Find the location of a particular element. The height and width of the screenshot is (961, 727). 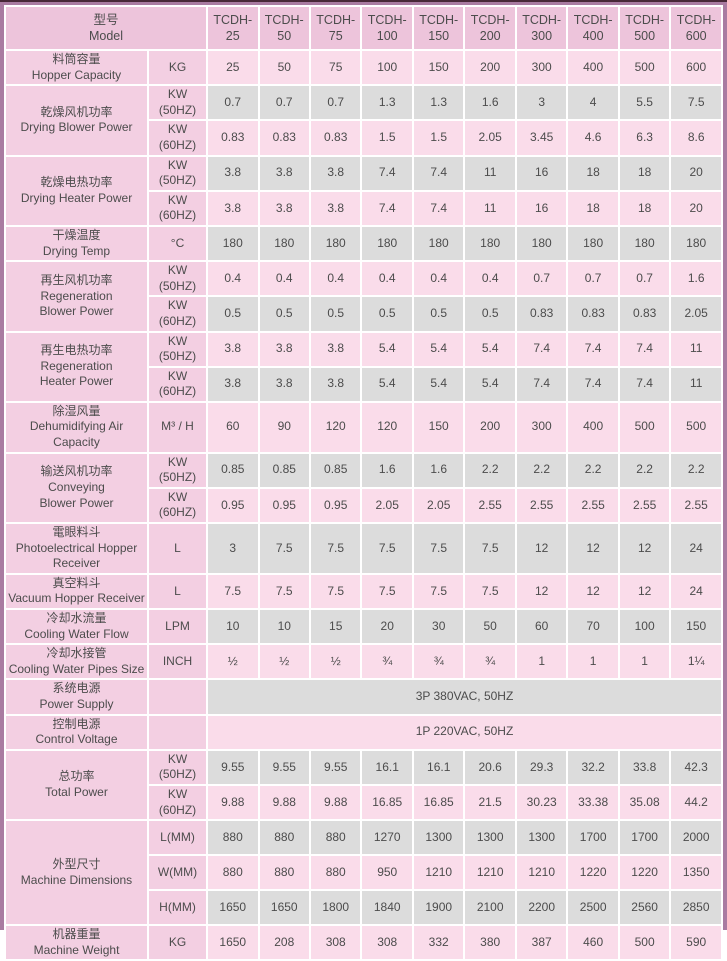

merged-value-cell: 3P 380VAC, 50HZ is located at coordinates (464, 697).